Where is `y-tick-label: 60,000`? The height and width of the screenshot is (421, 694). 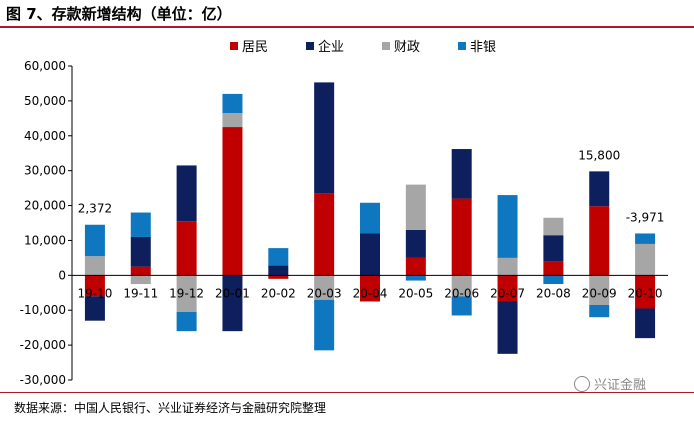 y-tick-label: 60,000 is located at coordinates (45, 66).